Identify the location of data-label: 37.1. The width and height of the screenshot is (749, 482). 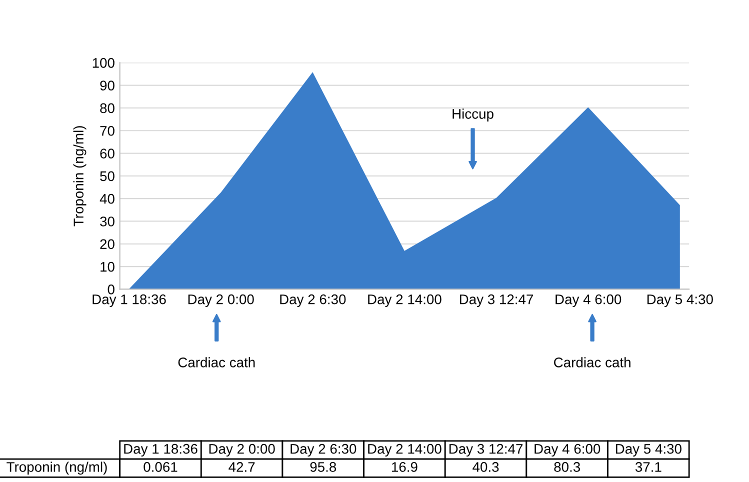
(648, 467).